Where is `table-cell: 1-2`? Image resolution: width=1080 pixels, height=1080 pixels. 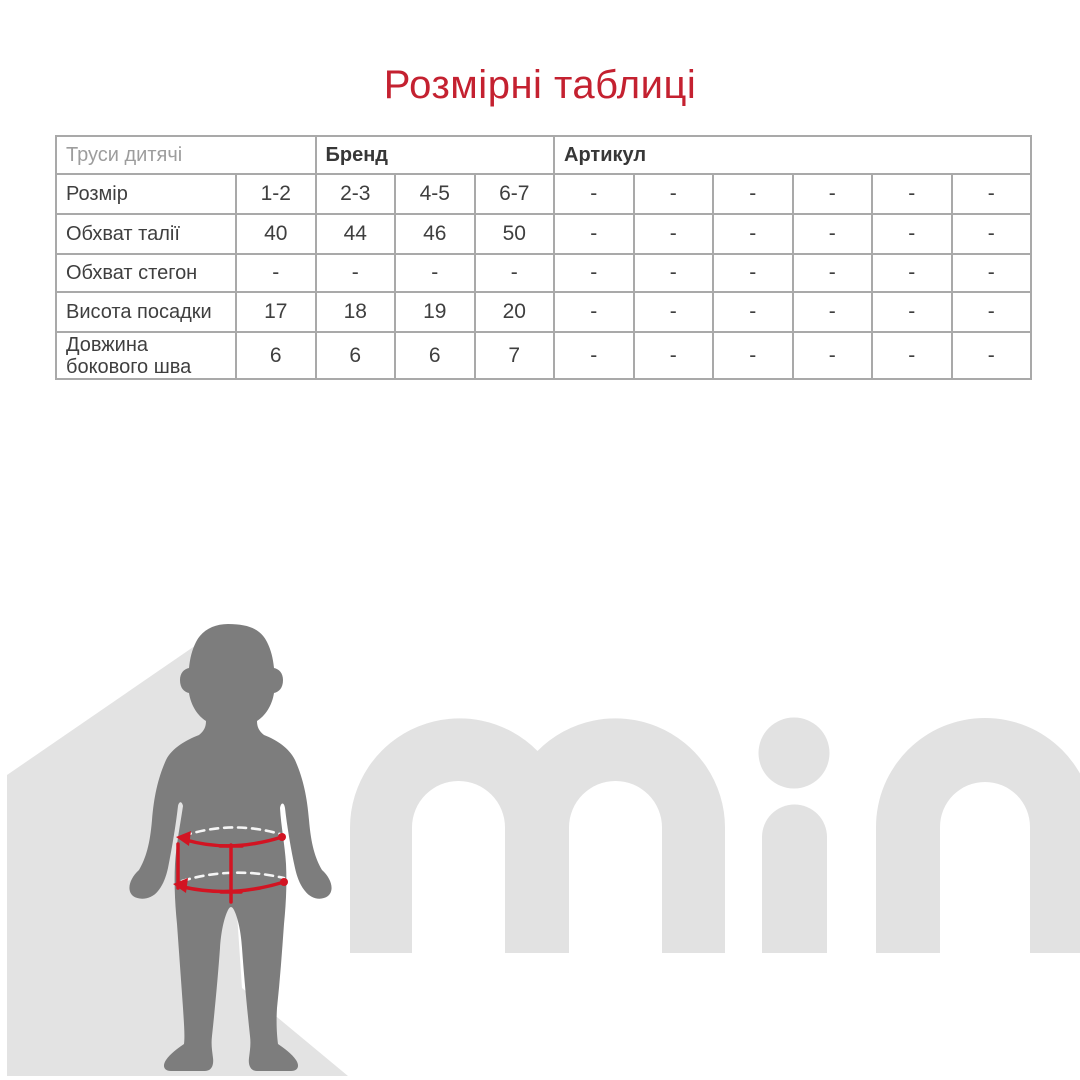 table-cell: 1-2 is located at coordinates (276, 194).